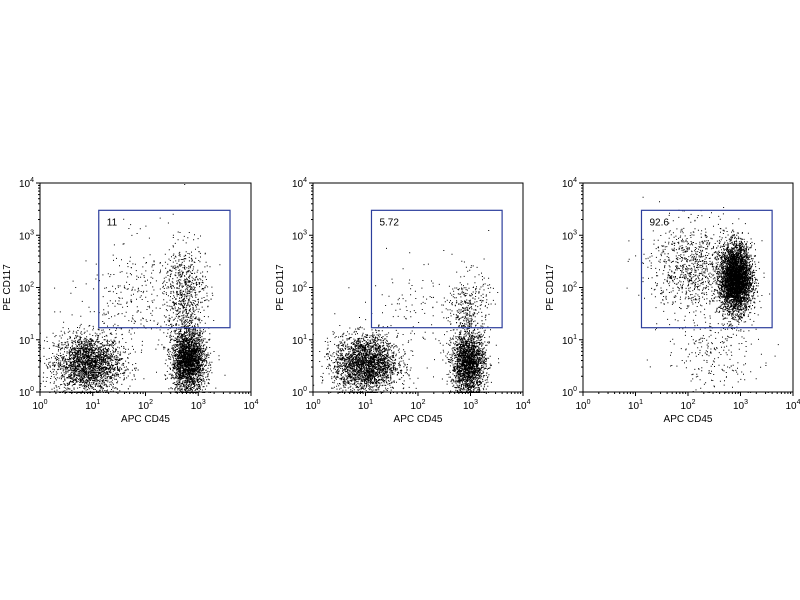  Describe the element at coordinates (389, 222) in the screenshot. I see `gate-percentage-label: 5.72` at that location.